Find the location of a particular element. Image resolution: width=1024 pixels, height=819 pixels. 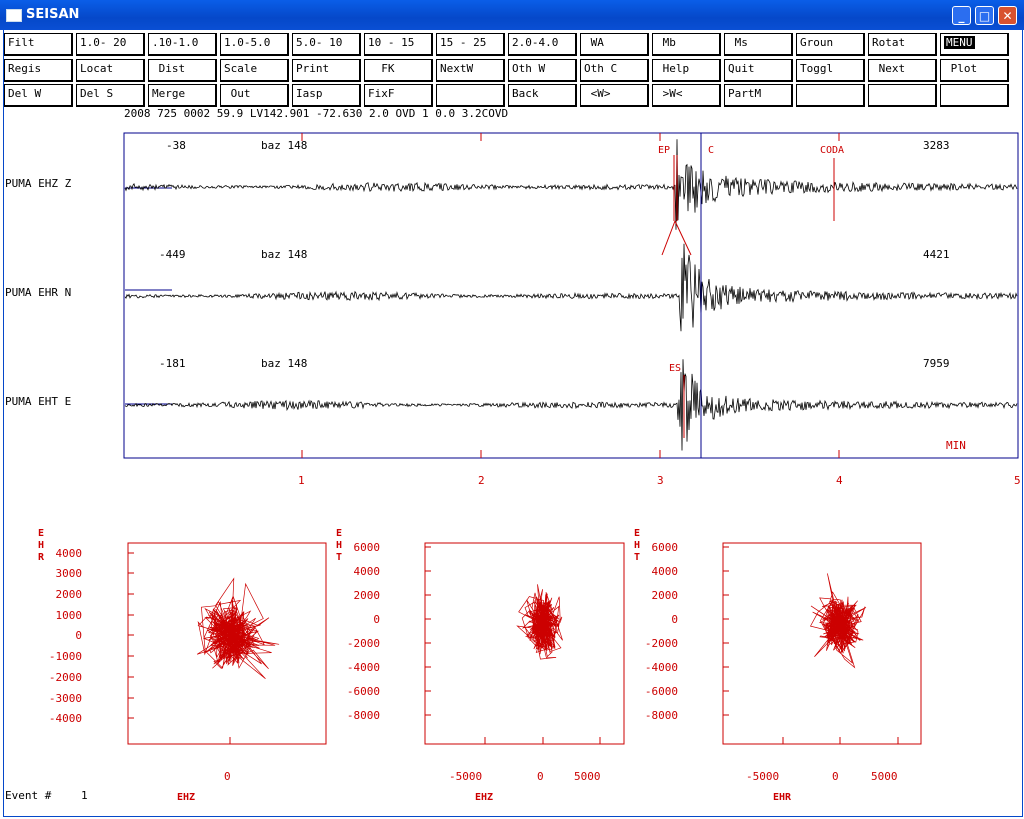

minimize-icon: _ is located at coordinates (961, 15).